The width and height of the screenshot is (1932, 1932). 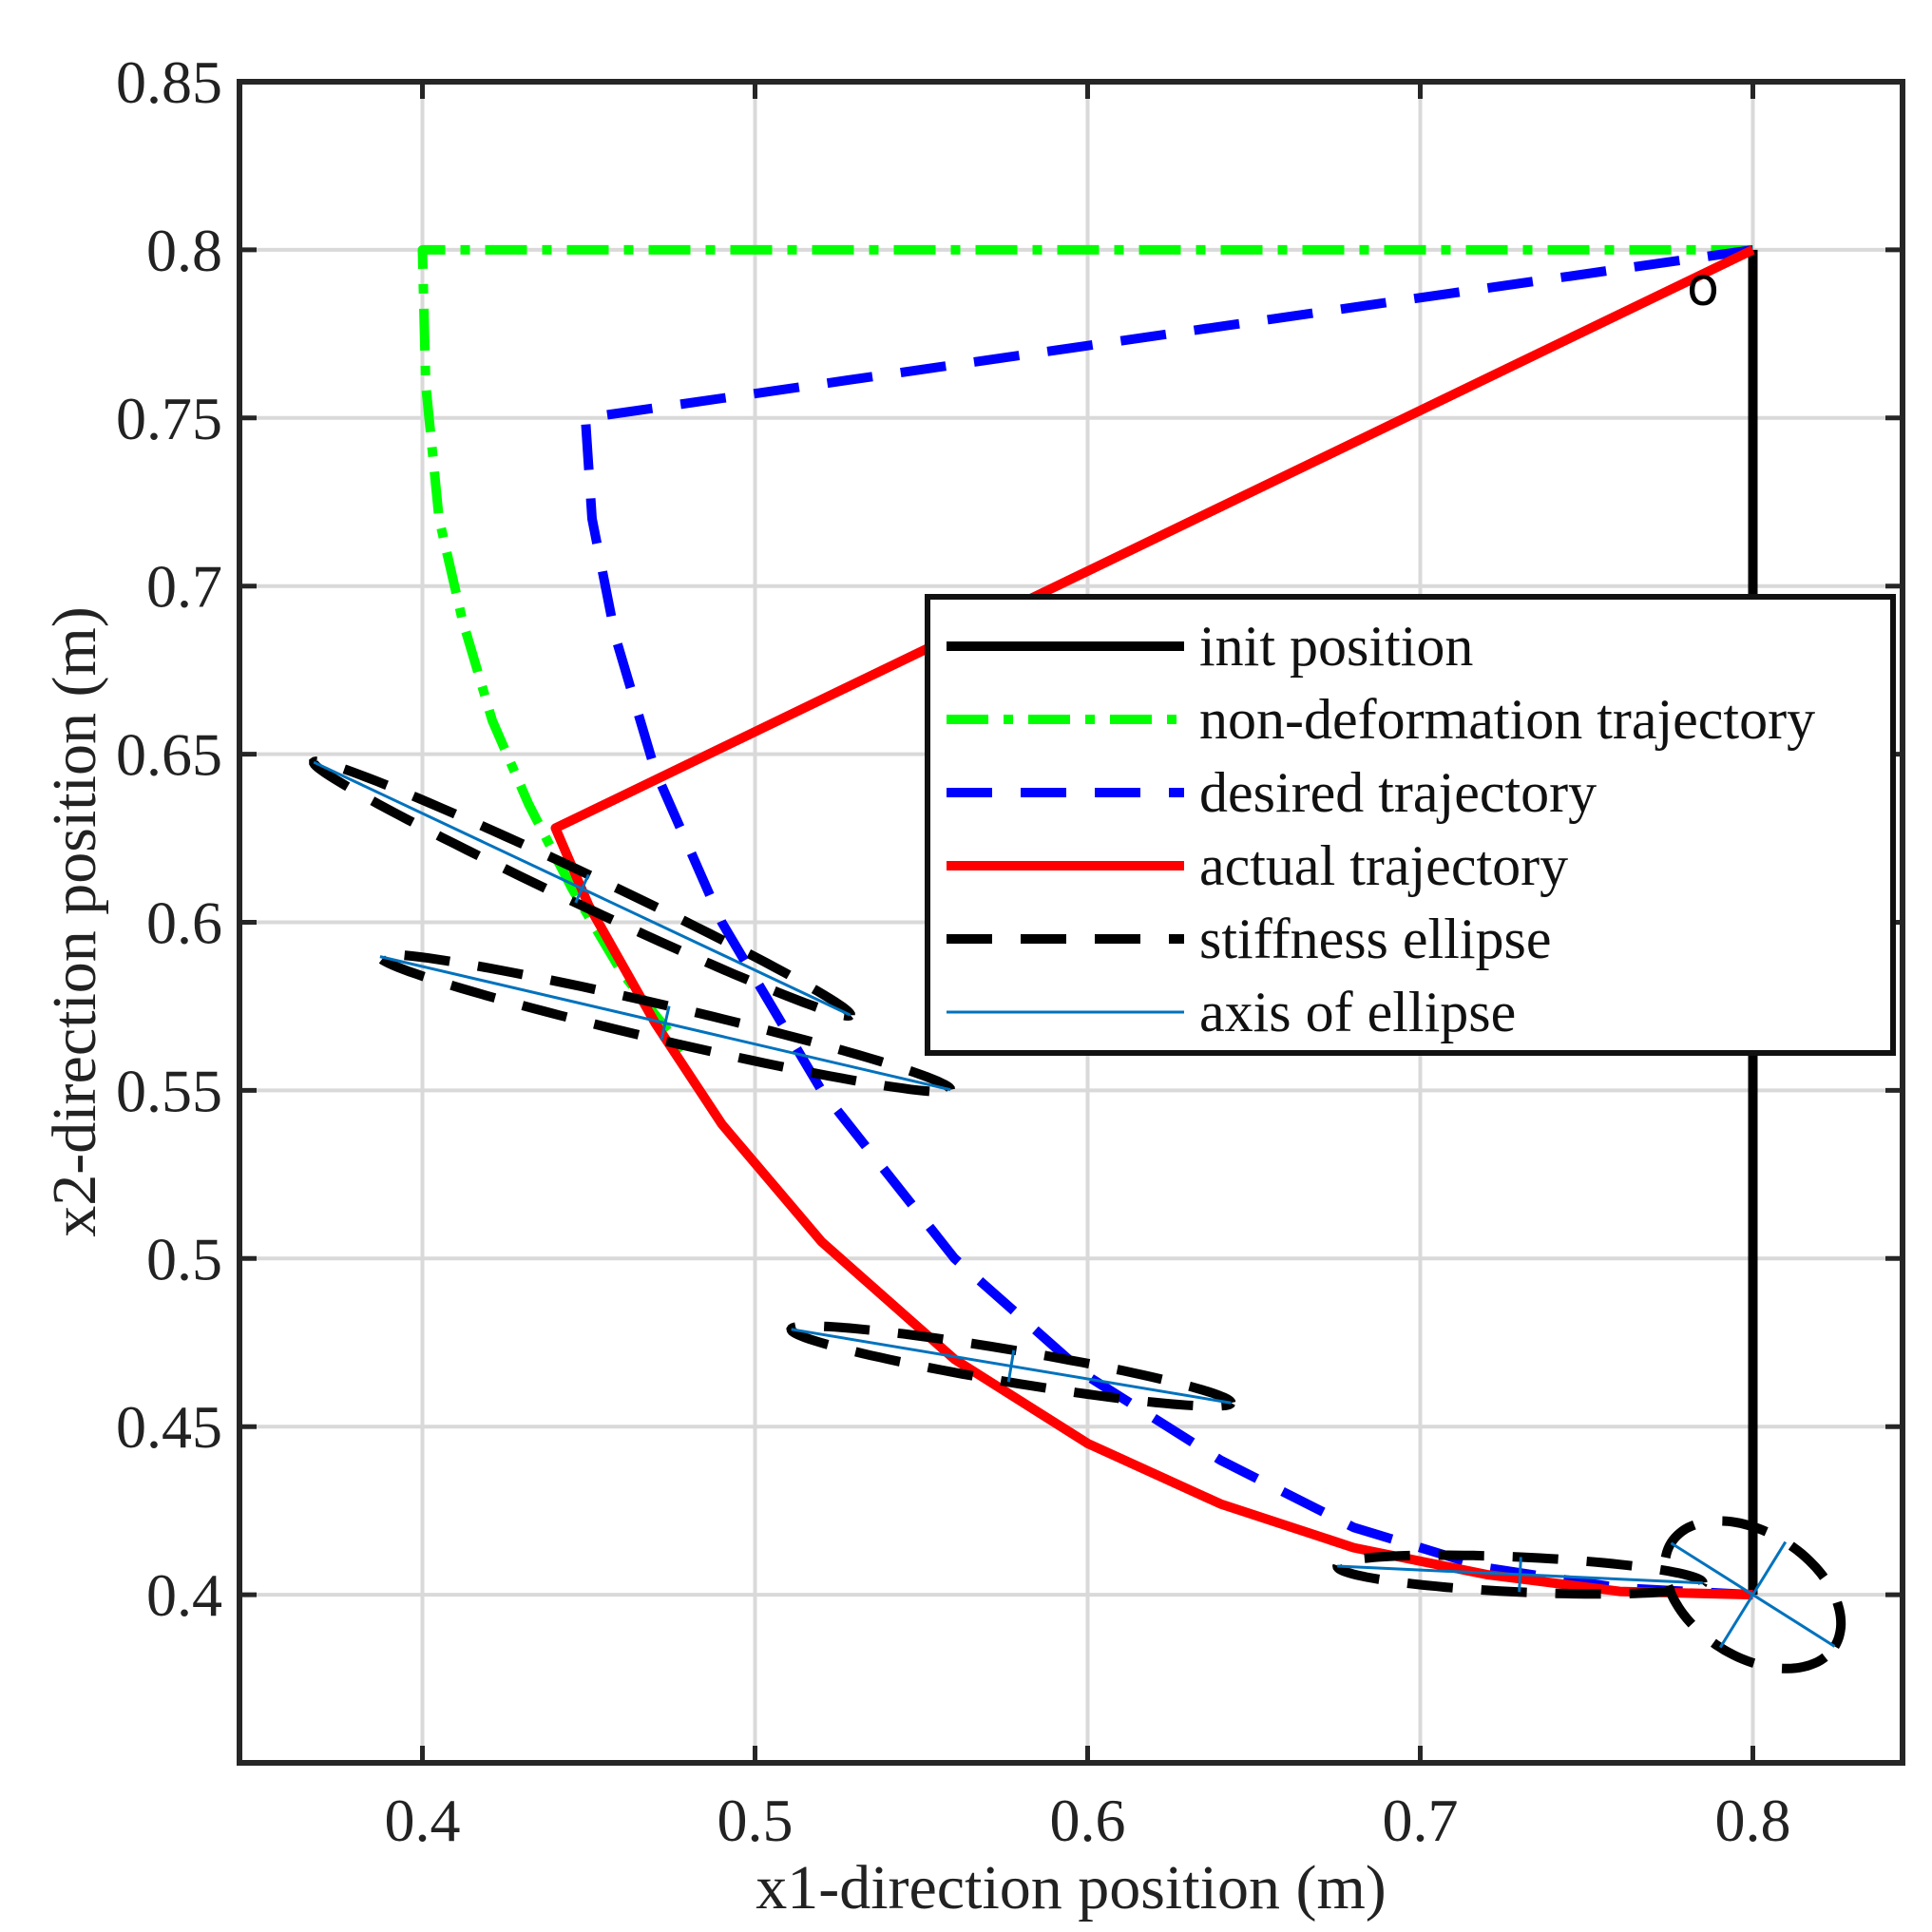 I want to click on legend-label: axis of ellipse, so click(x=1357, y=1012).